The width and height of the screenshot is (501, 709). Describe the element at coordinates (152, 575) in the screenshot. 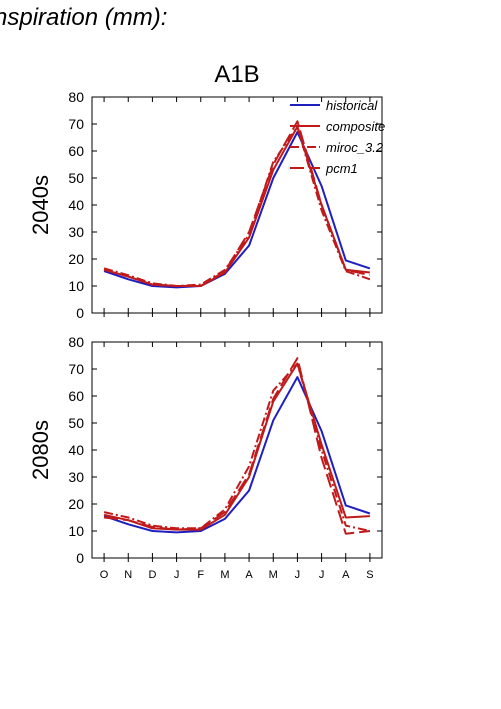

I see `x-tick-label: D` at that location.